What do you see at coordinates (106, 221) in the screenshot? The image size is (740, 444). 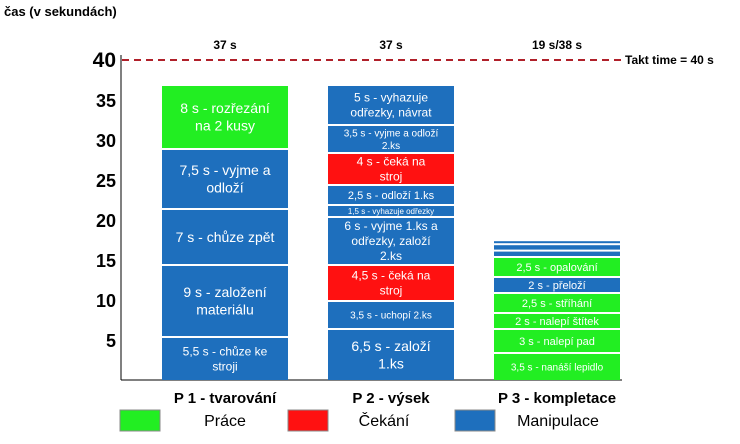 I see `y-tick-label: 20` at bounding box center [106, 221].